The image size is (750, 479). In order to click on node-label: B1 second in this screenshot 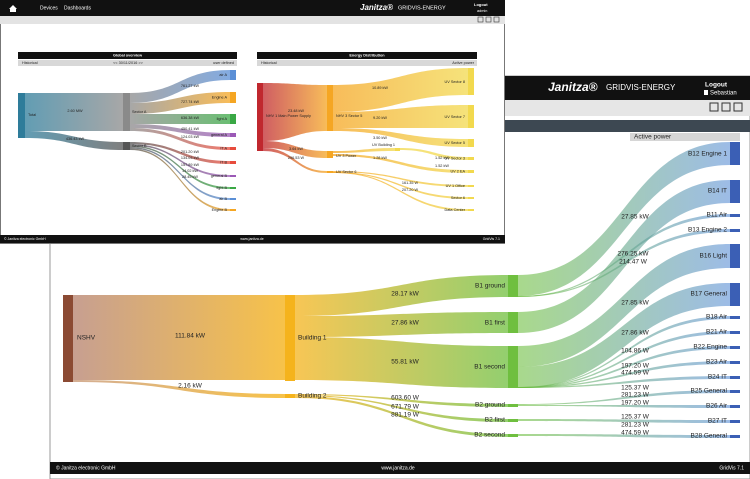, I will do `click(489, 367)`.